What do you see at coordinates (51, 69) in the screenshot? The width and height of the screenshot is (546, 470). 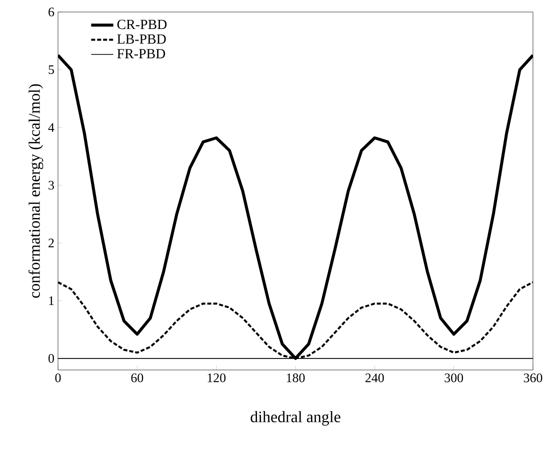 I see `y-tick-label: 5` at bounding box center [51, 69].